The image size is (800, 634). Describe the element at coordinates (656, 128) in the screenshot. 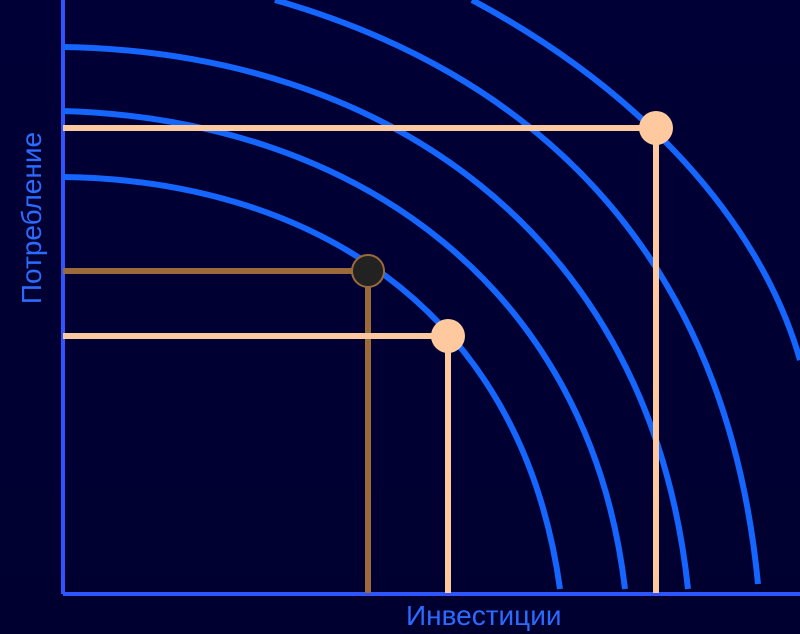

I see `high-point` at that location.